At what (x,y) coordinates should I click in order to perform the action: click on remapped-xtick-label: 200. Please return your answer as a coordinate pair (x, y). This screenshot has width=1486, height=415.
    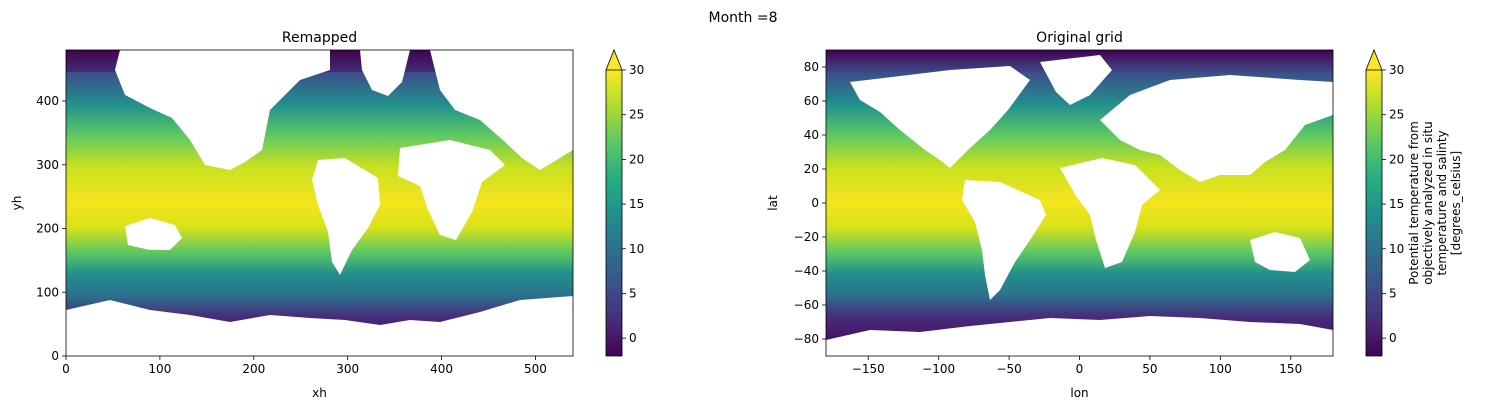
    Looking at the image, I should click on (253, 369).